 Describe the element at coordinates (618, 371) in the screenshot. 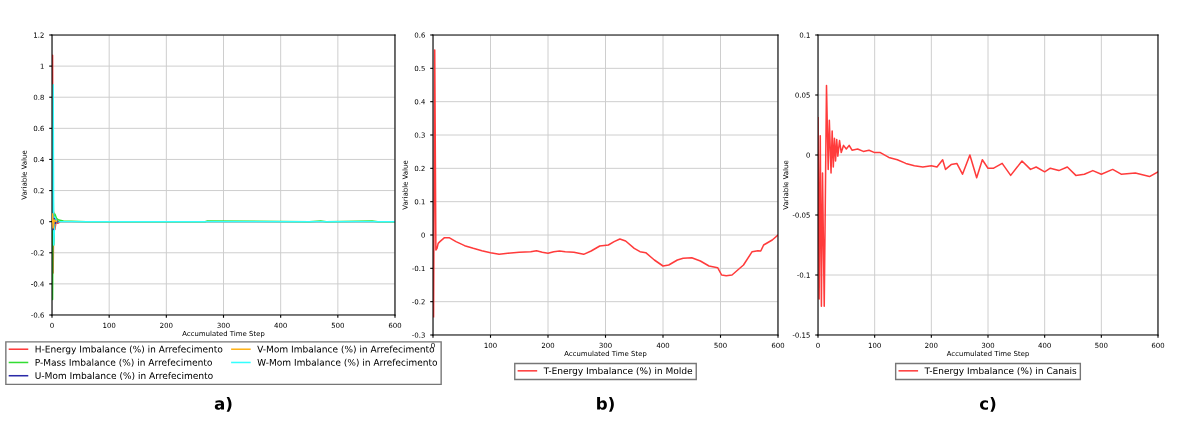

I see `legend-label: T-Energy Imbalance (%) in Molde` at that location.